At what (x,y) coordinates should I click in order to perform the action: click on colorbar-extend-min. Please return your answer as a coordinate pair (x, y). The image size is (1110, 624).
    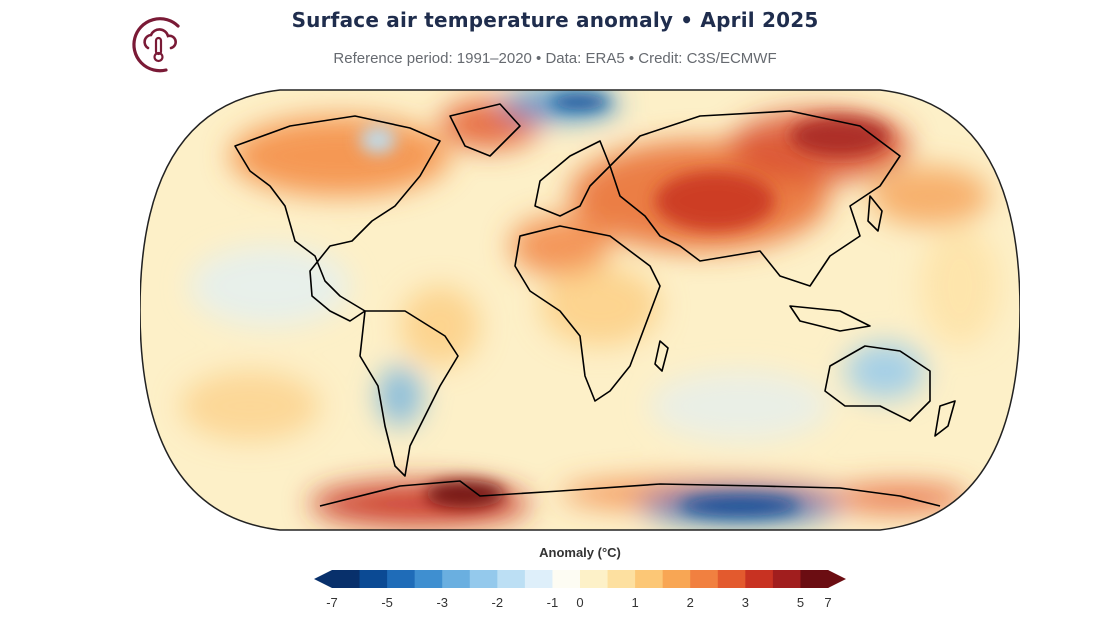
    Looking at the image, I should click on (323, 579).